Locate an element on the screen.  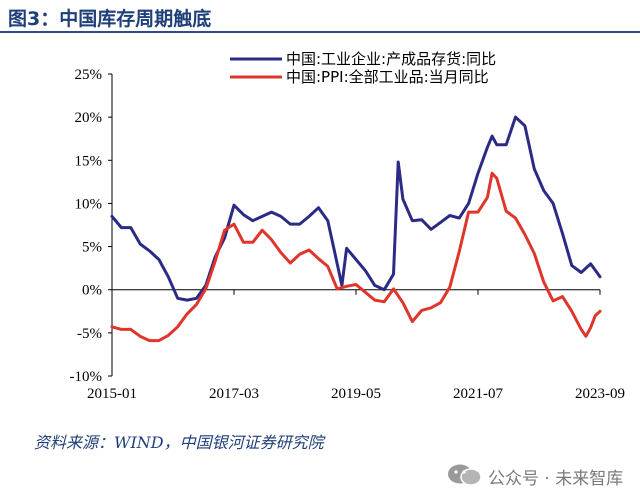
x-tick-label: 2017-03 is located at coordinates (234, 394).